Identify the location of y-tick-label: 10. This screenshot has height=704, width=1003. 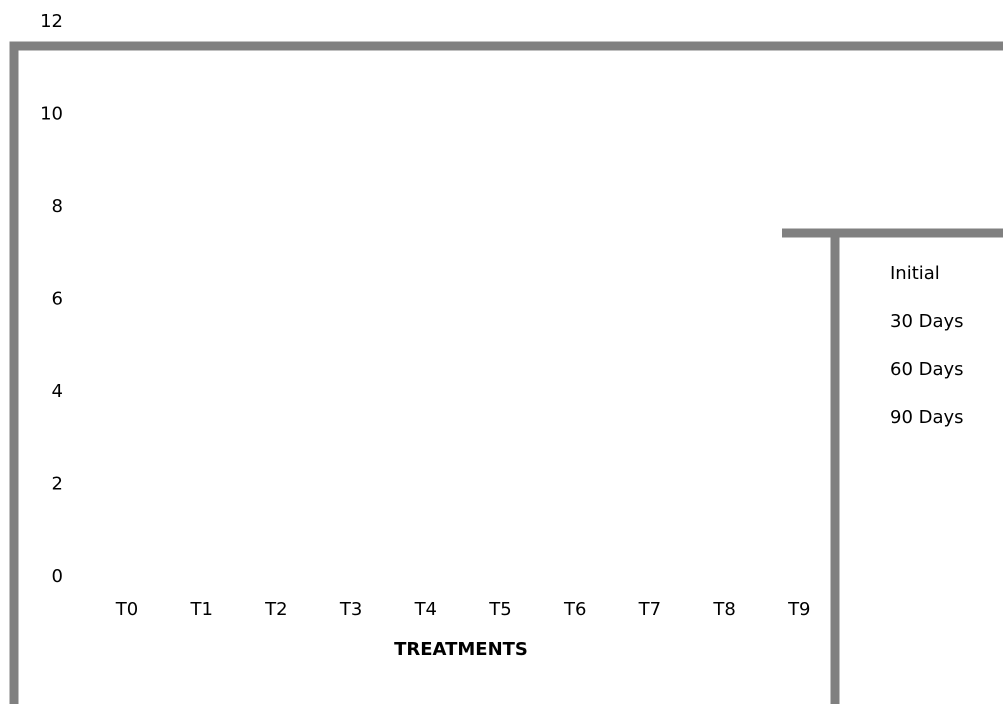
(51, 114).